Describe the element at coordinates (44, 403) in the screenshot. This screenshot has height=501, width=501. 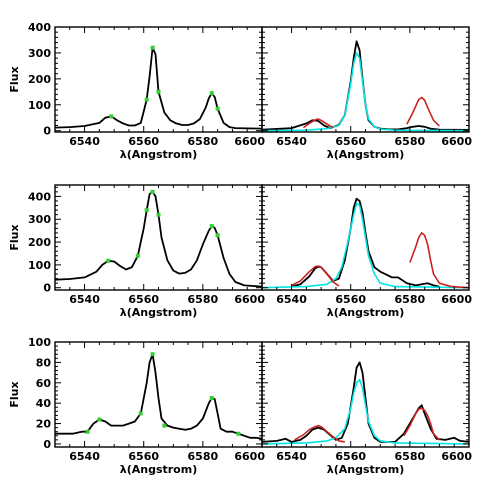
I see `y-tick-label: 40` at that location.